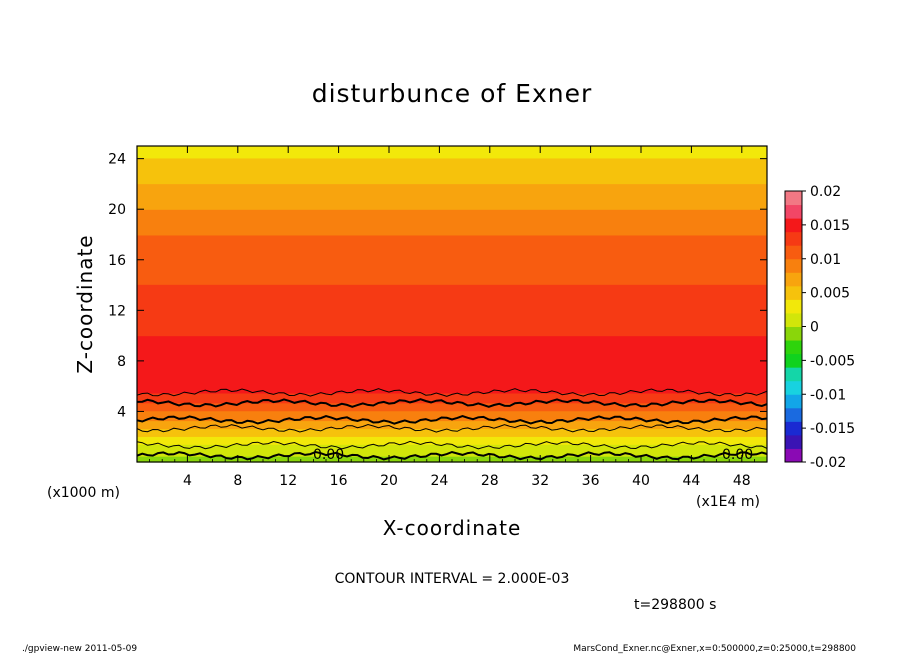  What do you see at coordinates (389, 481) in the screenshot?
I see `x-tick-label: 20` at bounding box center [389, 481].